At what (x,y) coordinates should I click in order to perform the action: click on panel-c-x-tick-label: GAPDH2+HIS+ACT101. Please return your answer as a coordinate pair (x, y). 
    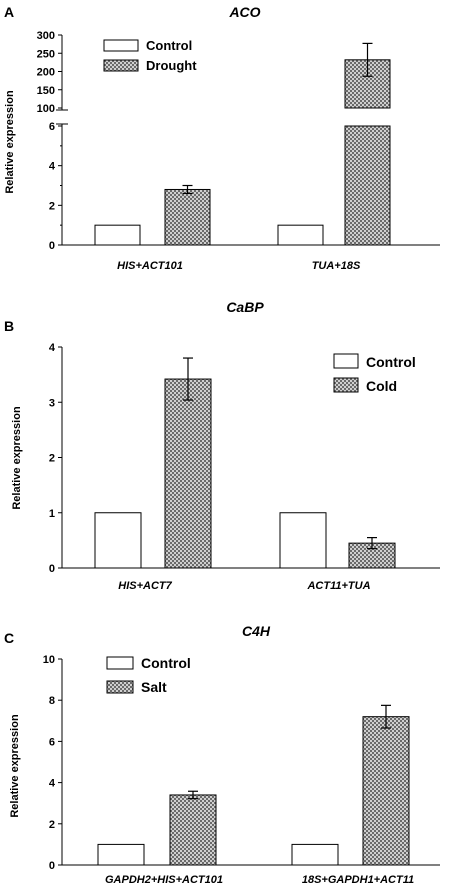
    Looking at the image, I should click on (164, 880).